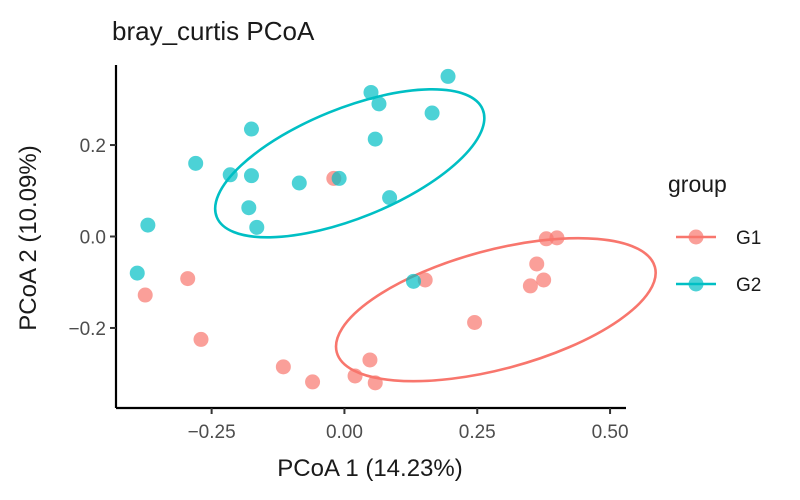 The image size is (800, 500). What do you see at coordinates (212, 432) in the screenshot?
I see `x-tick-label: −0.25` at bounding box center [212, 432].